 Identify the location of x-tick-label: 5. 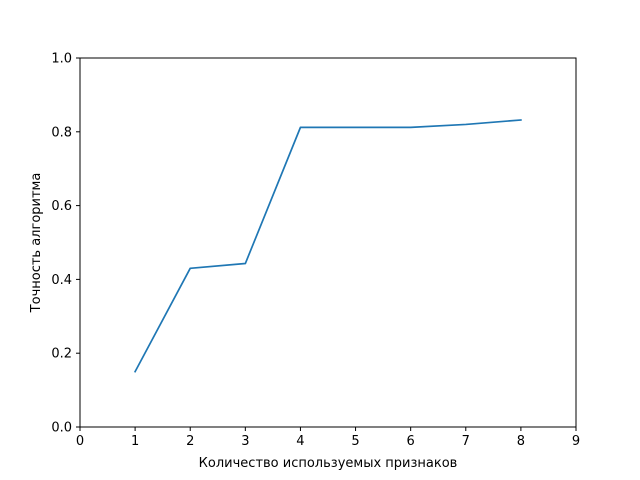
(355, 441).